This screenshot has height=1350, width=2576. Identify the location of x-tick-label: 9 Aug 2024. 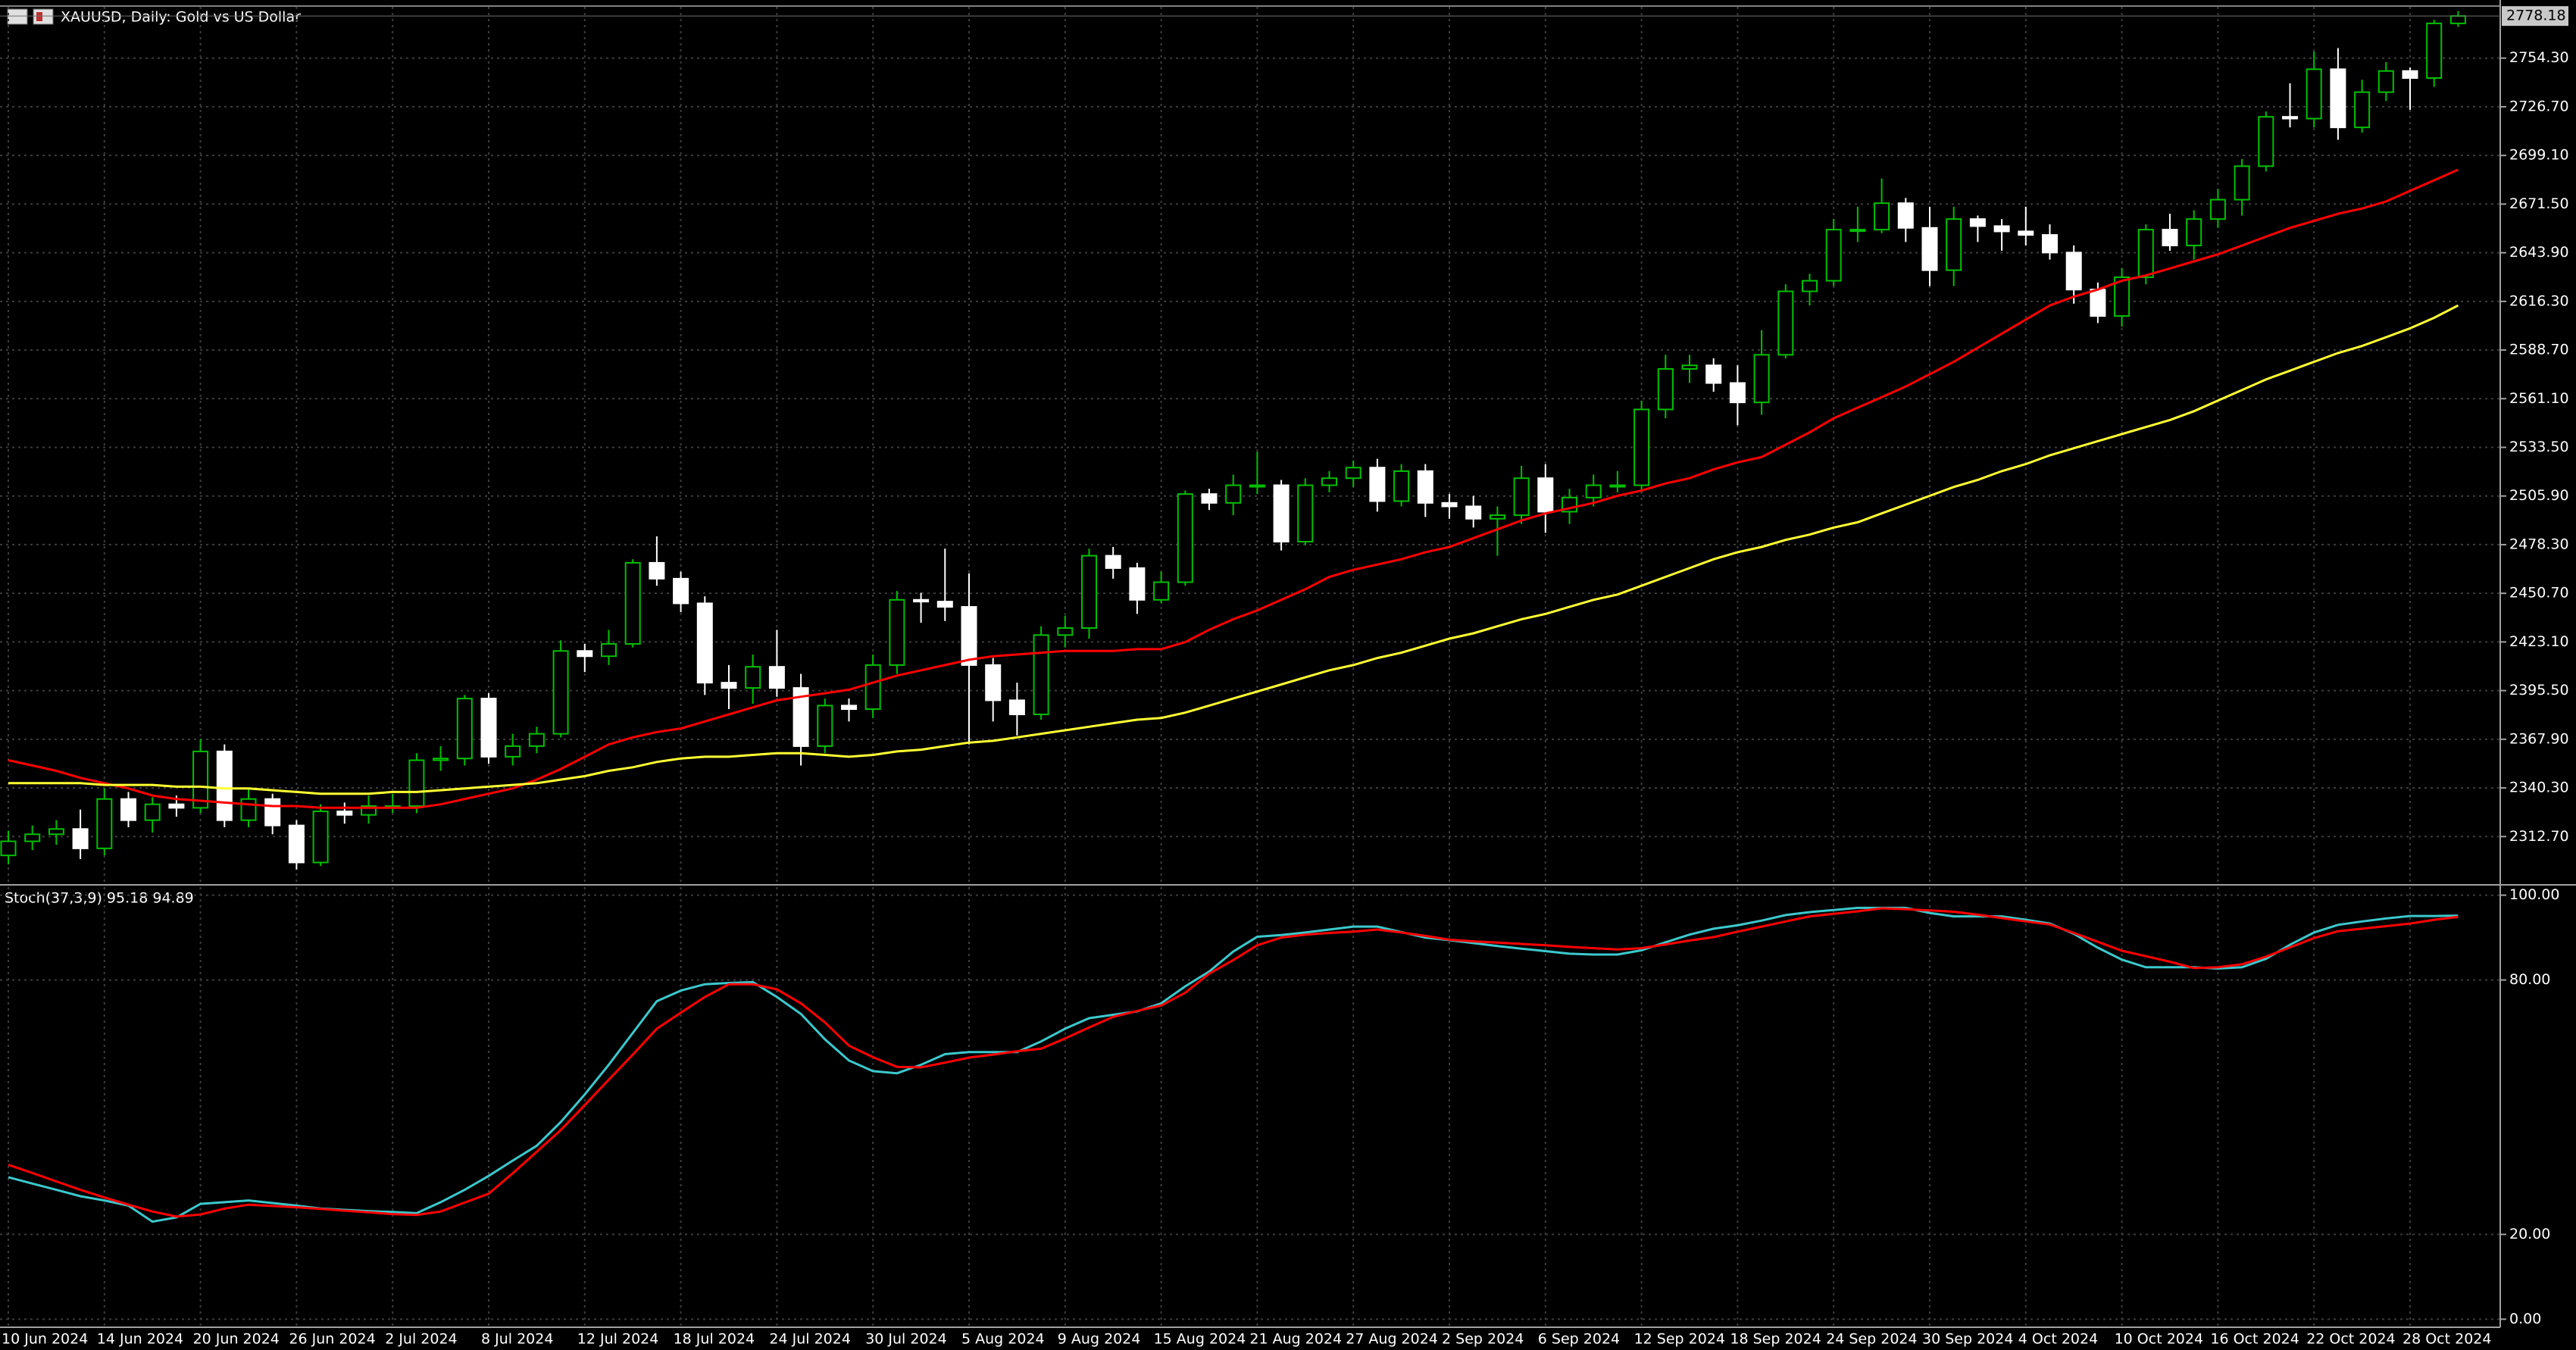
(1099, 1339).